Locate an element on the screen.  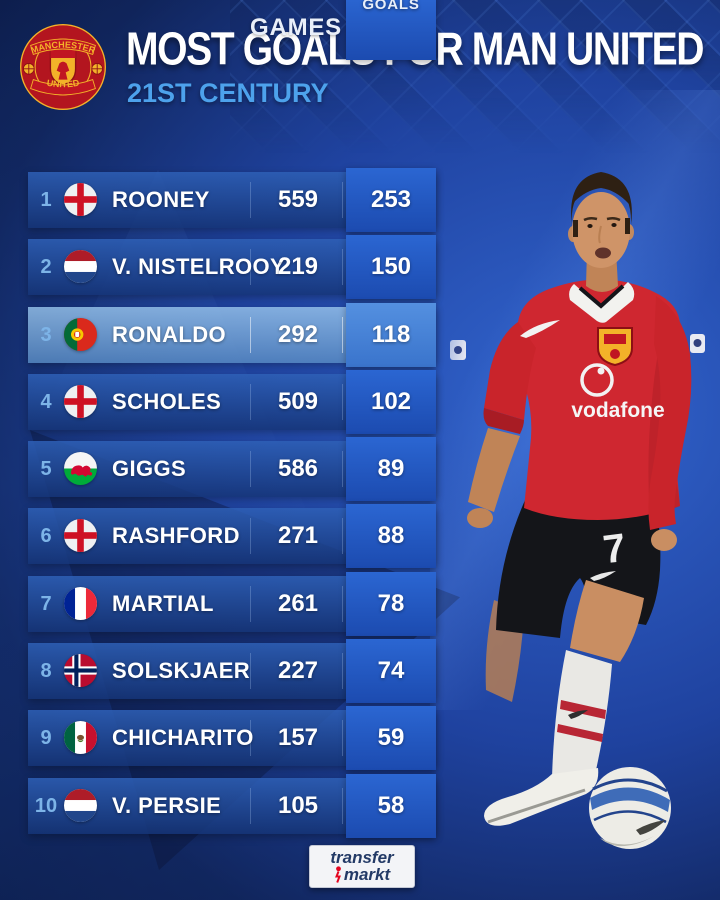
rank-label: 7 is located at coordinates (46, 603).